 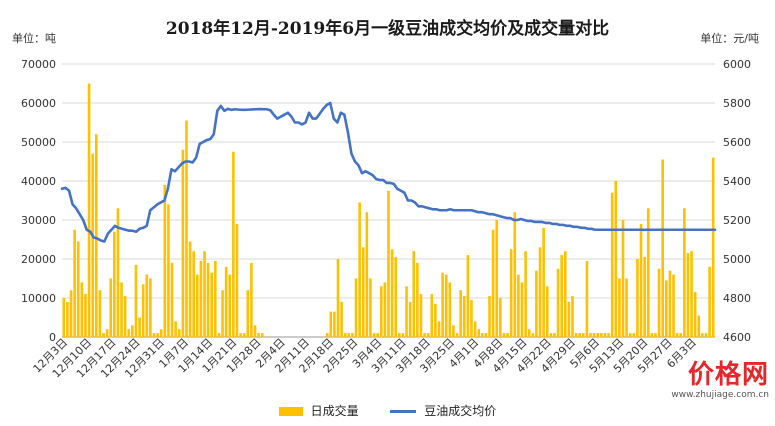 I want to click on watermark-logo: 价格网 www.zhujiage.com.cn, so click(x=710, y=380).